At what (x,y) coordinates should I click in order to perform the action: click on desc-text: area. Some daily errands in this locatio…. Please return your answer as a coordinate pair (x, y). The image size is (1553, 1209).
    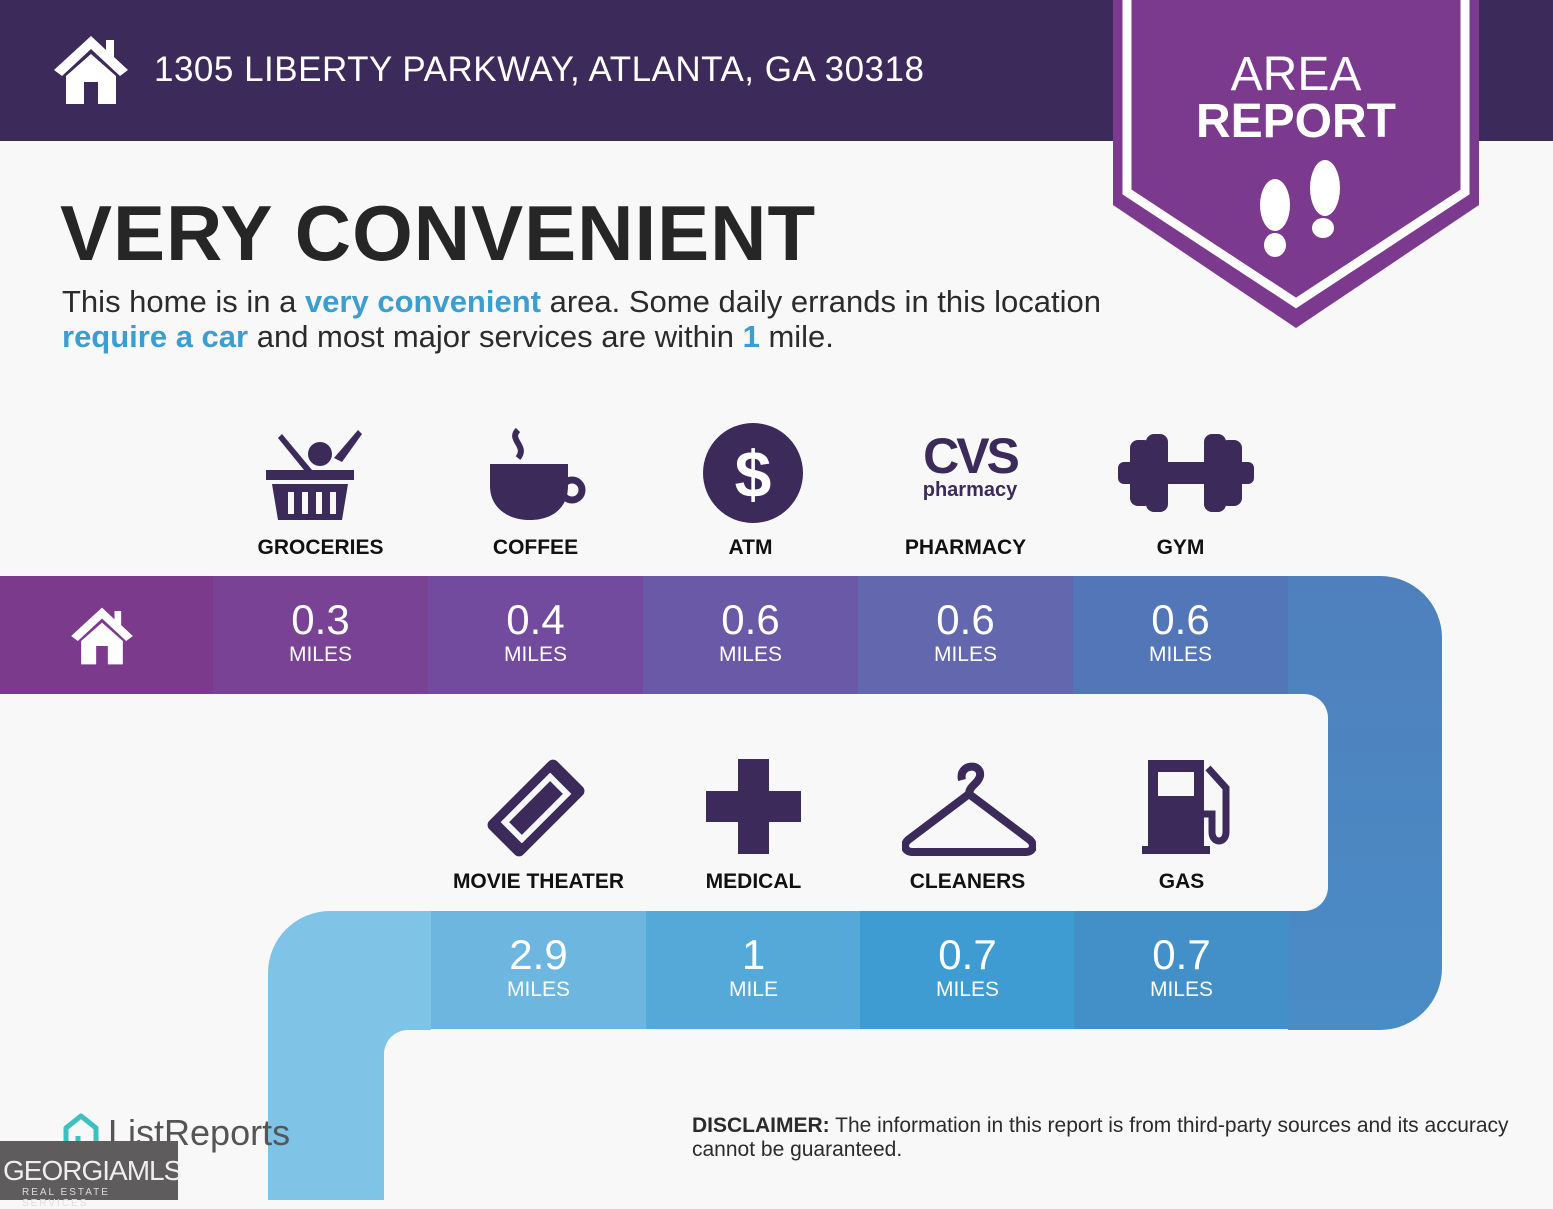
    Looking at the image, I should click on (820, 301).